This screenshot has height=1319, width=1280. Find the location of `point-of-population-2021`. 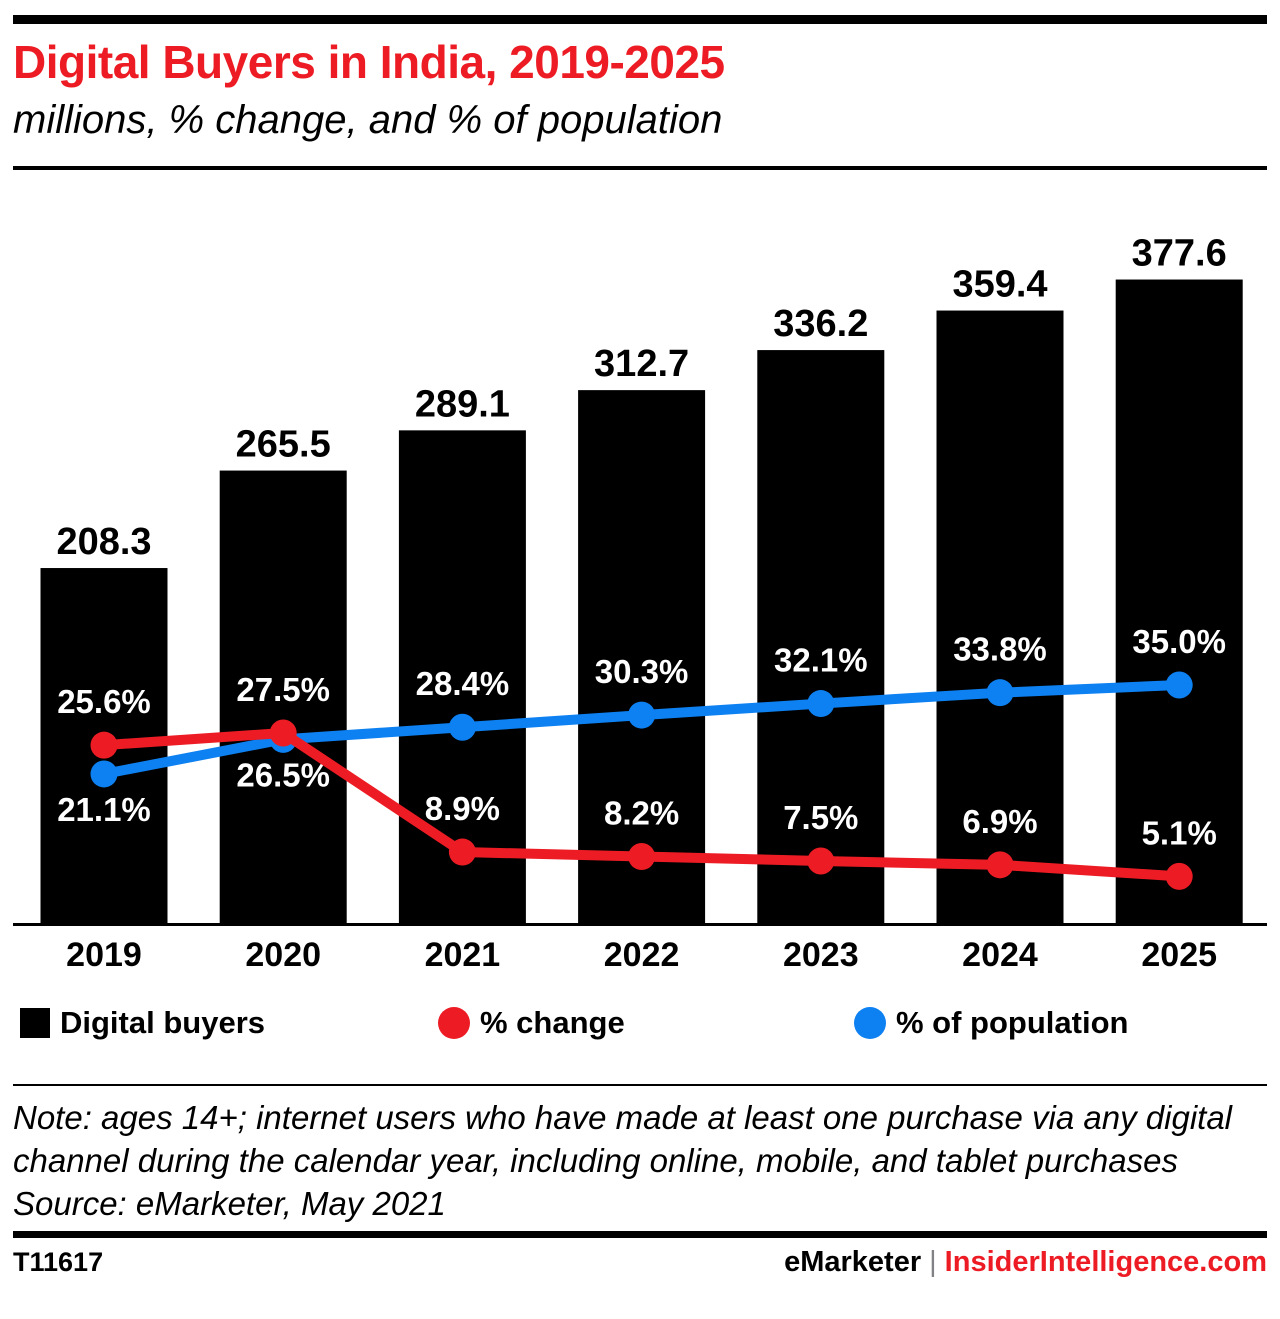

point-of-population-2021 is located at coordinates (462, 727).